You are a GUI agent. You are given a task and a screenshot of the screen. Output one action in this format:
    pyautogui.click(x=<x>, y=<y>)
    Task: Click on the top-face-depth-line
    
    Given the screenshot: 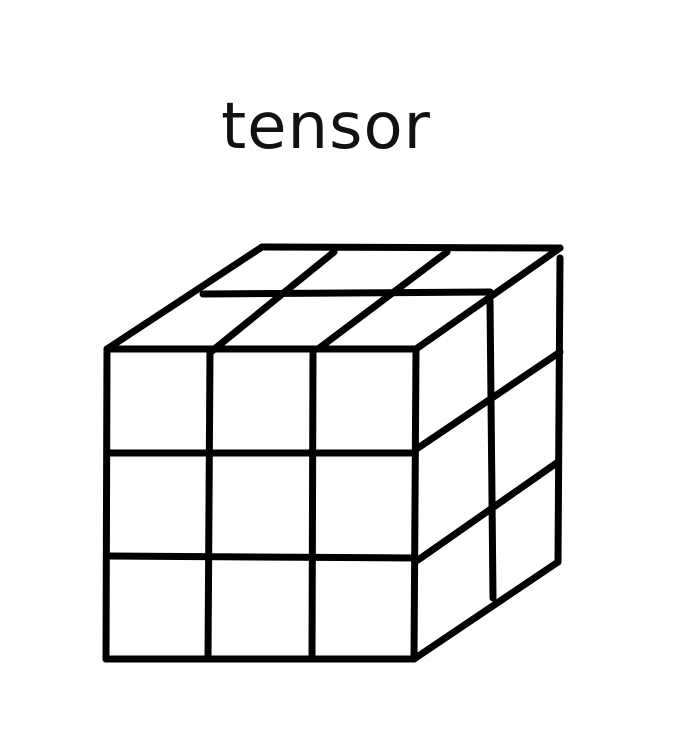 What is the action you would take?
    pyautogui.click(x=346, y=293)
    